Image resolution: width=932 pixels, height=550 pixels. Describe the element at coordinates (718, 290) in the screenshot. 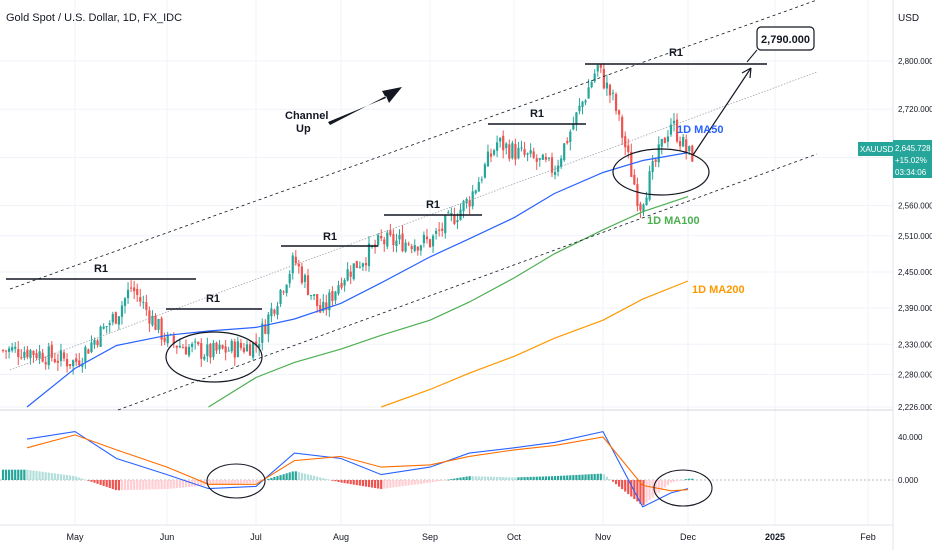

I see `ma200-label: 1D MA200` at that location.